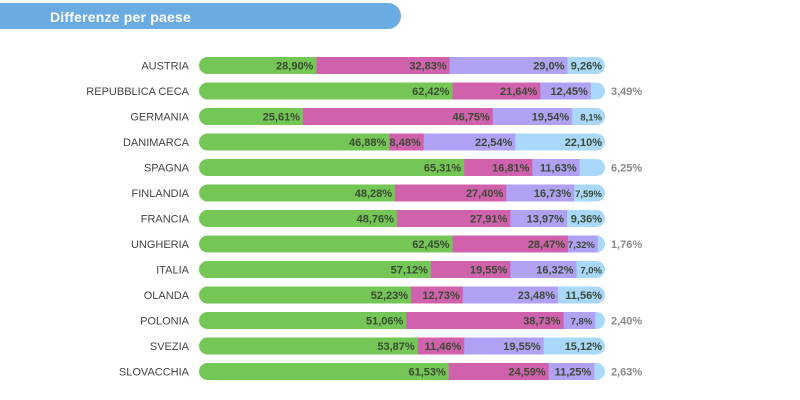 The width and height of the screenshot is (800, 400). Describe the element at coordinates (165, 220) in the screenshot. I see `category-label: FRANCIA` at that location.